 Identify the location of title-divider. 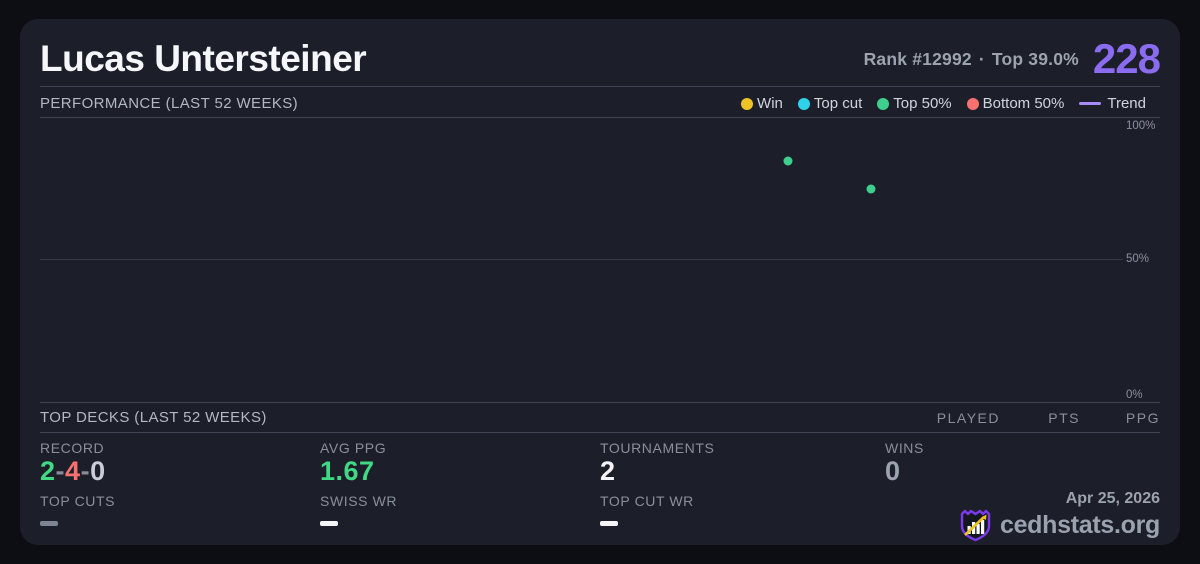
(600, 86).